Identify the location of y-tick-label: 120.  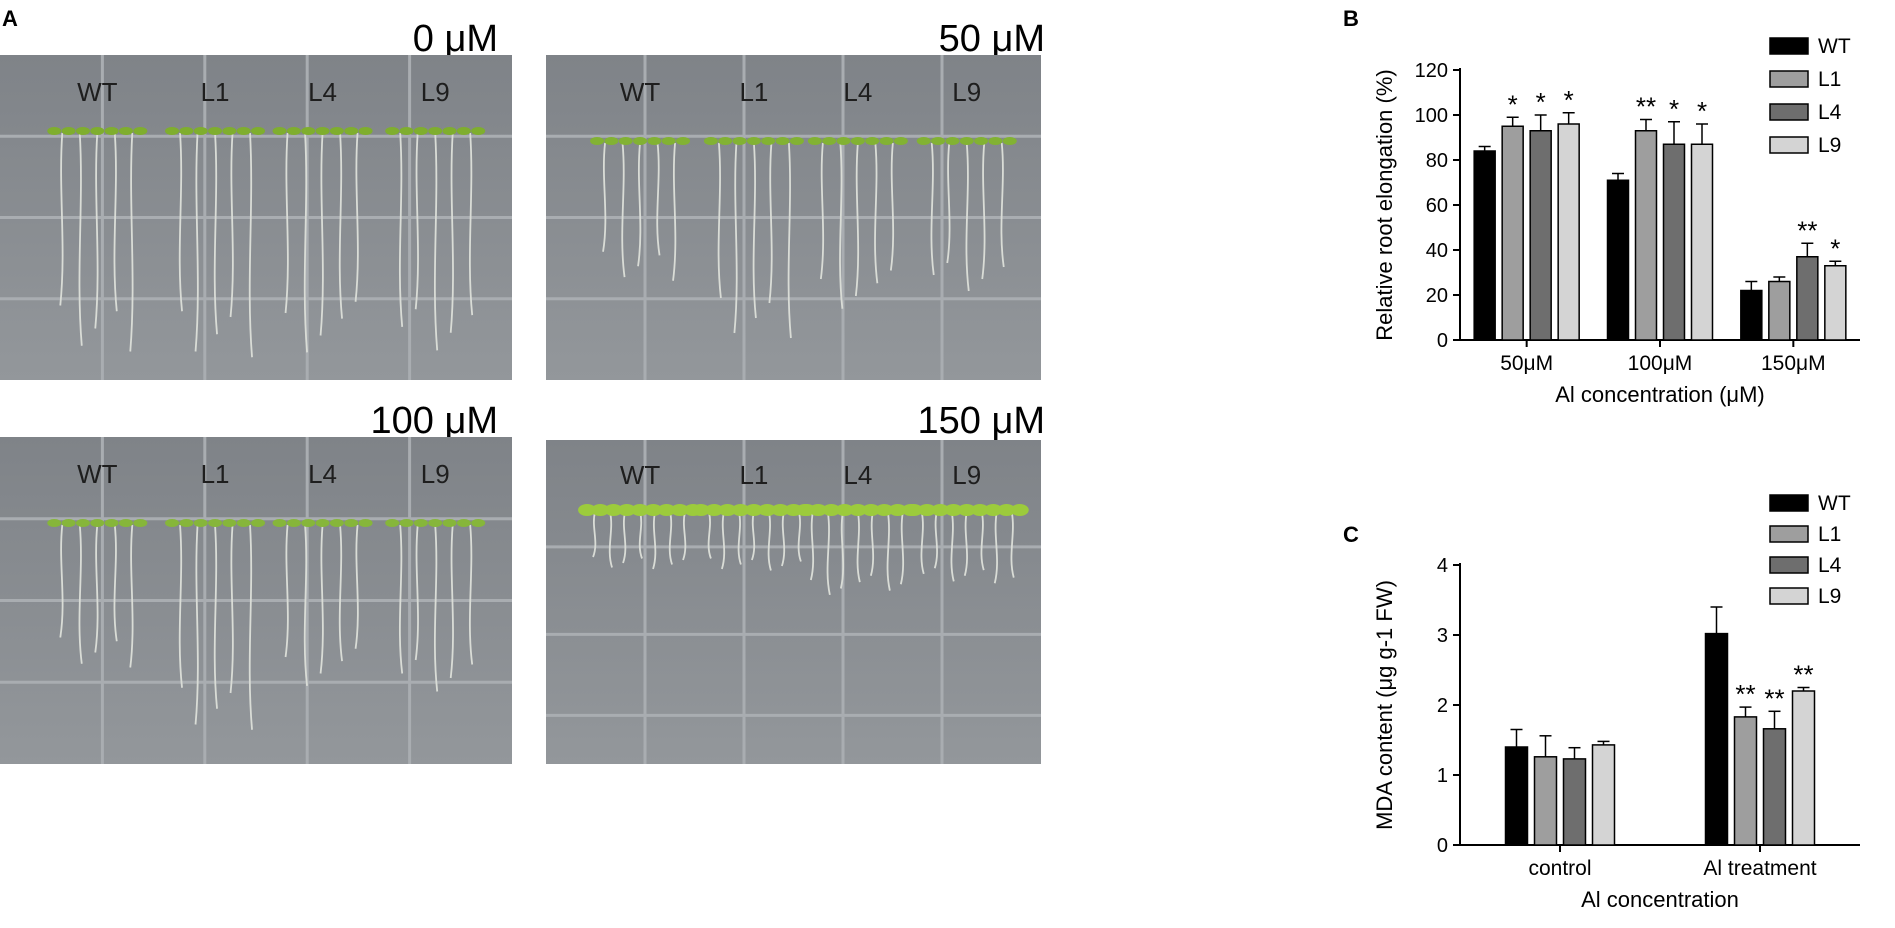
(1431, 71).